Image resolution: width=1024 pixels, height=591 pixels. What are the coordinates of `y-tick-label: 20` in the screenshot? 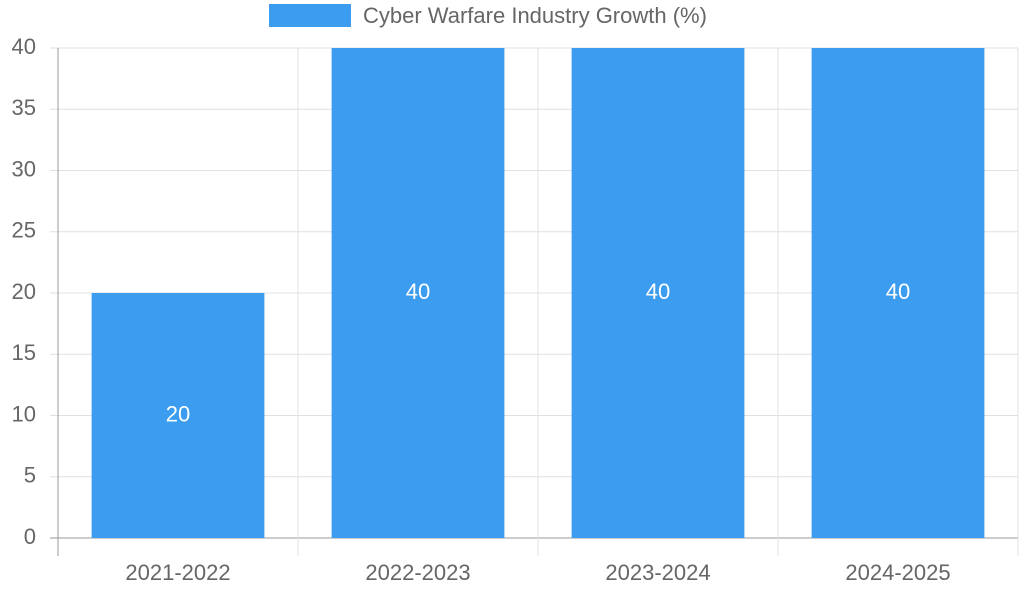 It's located at (24, 291).